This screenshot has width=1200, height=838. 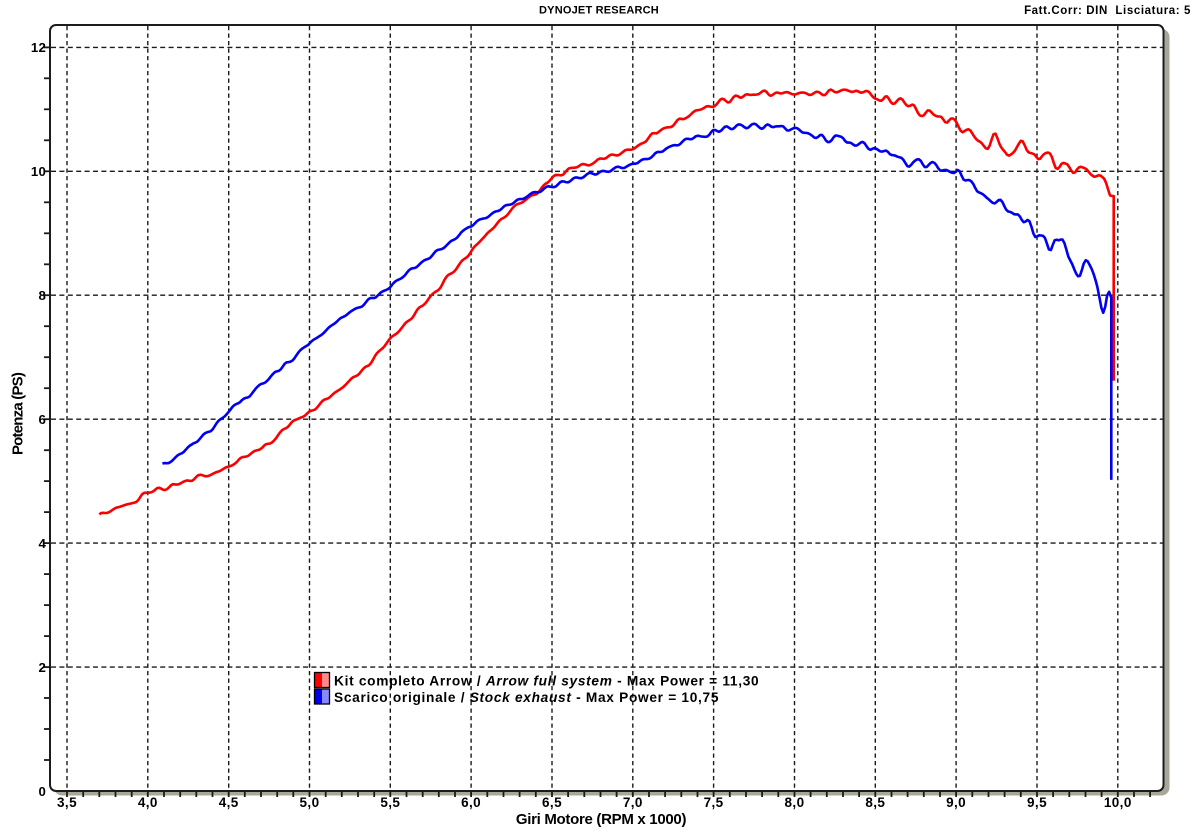 I want to click on svg-text: Giri Motore (RPM x 1000), so click(x=601, y=819).